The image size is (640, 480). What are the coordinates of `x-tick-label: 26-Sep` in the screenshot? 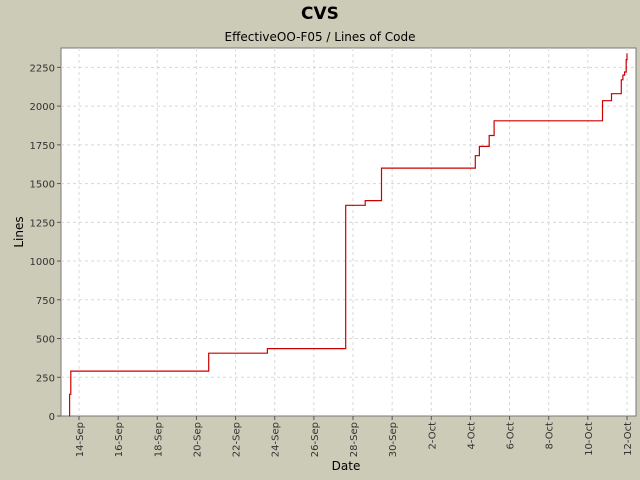 It's located at (315, 439).